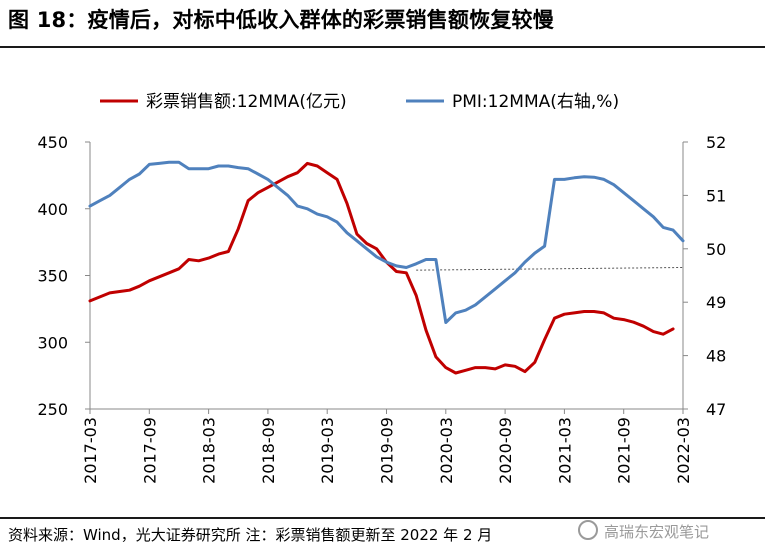 This screenshot has width=765, height=556. I want to click on x-tick-label: 2018-09, so click(268, 450).